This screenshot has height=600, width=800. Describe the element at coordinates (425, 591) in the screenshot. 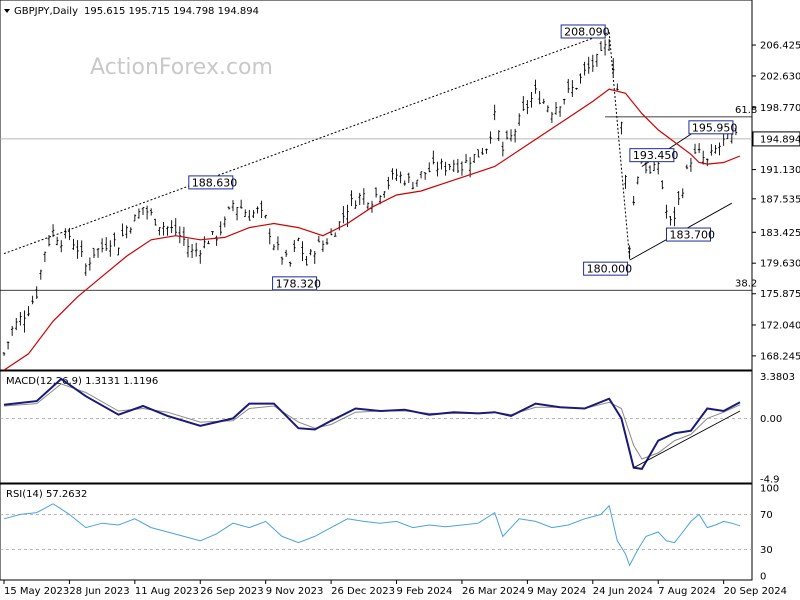

I see `date-label: 9 Feb 2024` at that location.